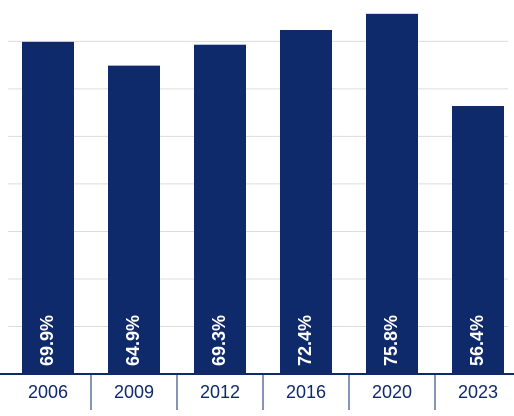 Image resolution: width=514 pixels, height=416 pixels. What do you see at coordinates (392, 392) in the screenshot?
I see `x-tick-label: 2020` at bounding box center [392, 392].